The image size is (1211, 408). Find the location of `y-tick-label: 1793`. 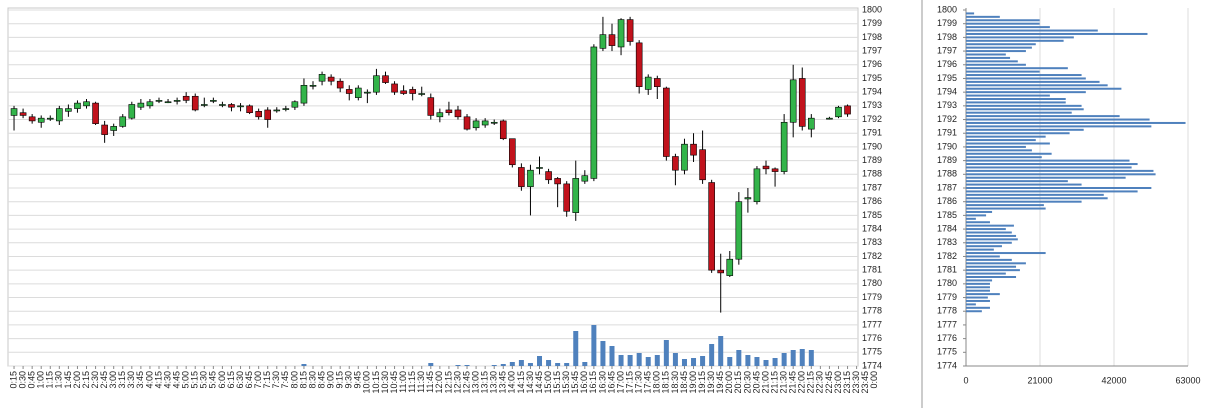

y-tick-label: 1793 is located at coordinates (947, 105).